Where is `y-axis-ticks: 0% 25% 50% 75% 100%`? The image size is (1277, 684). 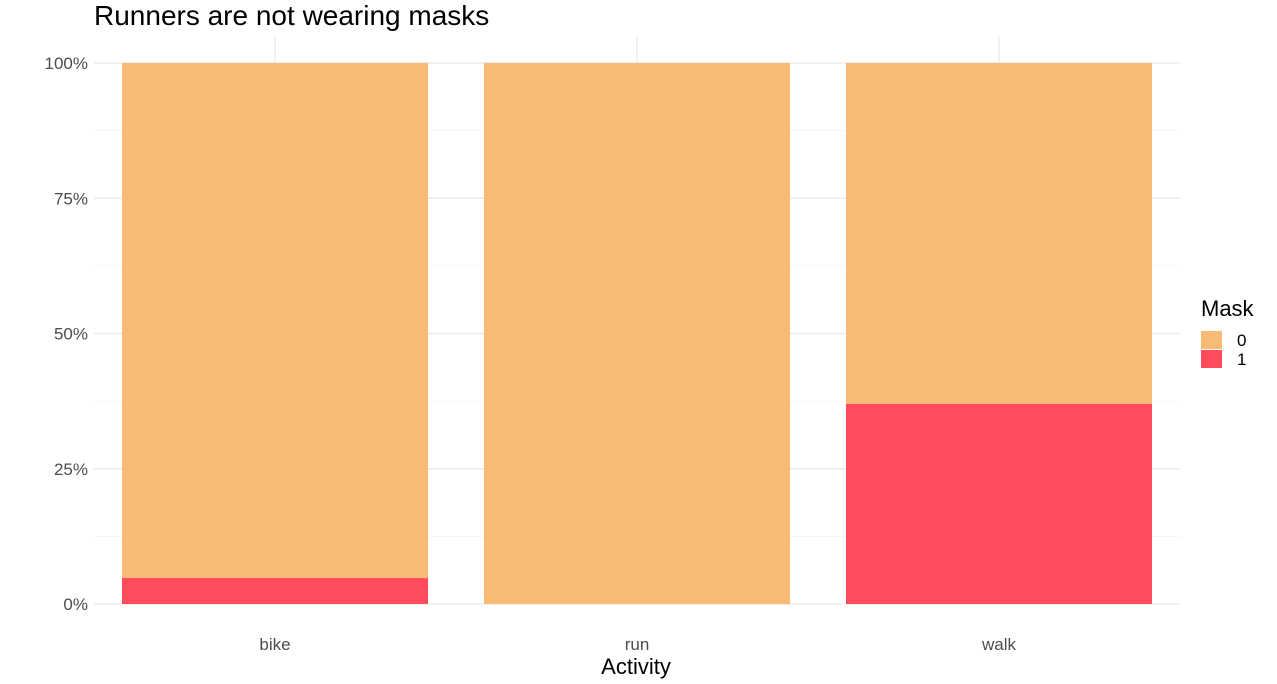
y-axis-ticks: 0% 25% 50% 75% 100% is located at coordinates (66, 334).